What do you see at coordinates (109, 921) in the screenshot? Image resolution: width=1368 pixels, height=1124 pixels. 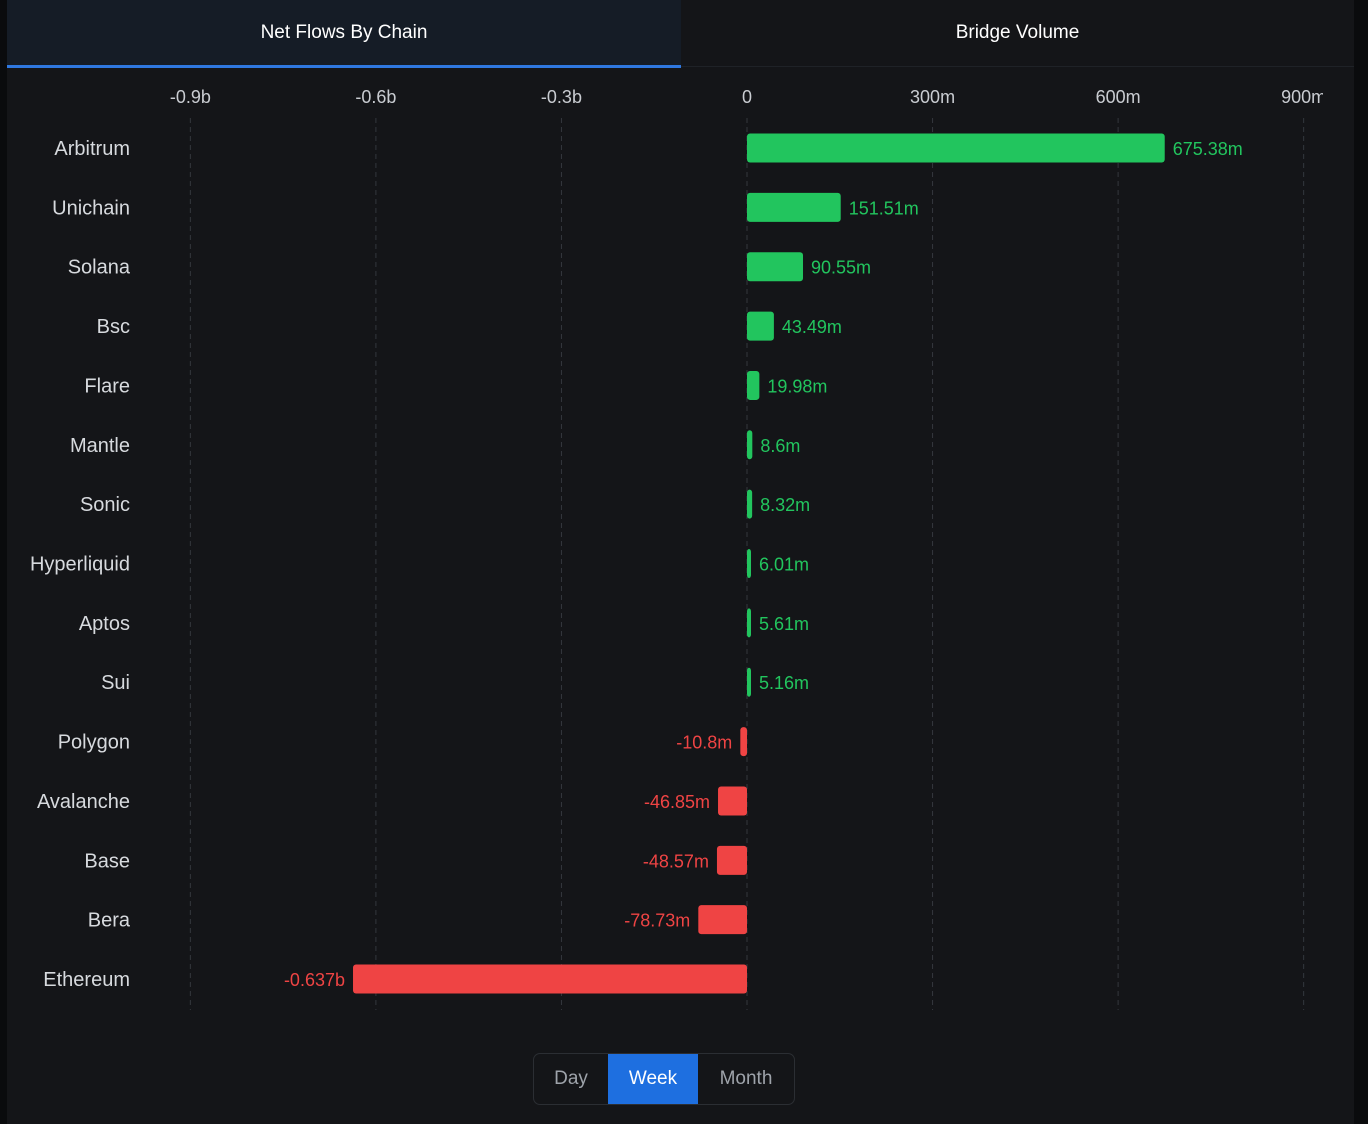 I see `category-label: Bera` at bounding box center [109, 921].